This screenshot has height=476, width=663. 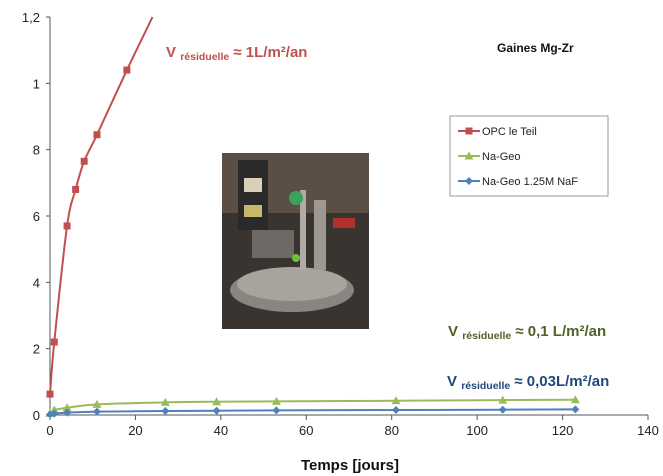 I want to click on legend-item: Na-Geo, so click(x=489, y=157).